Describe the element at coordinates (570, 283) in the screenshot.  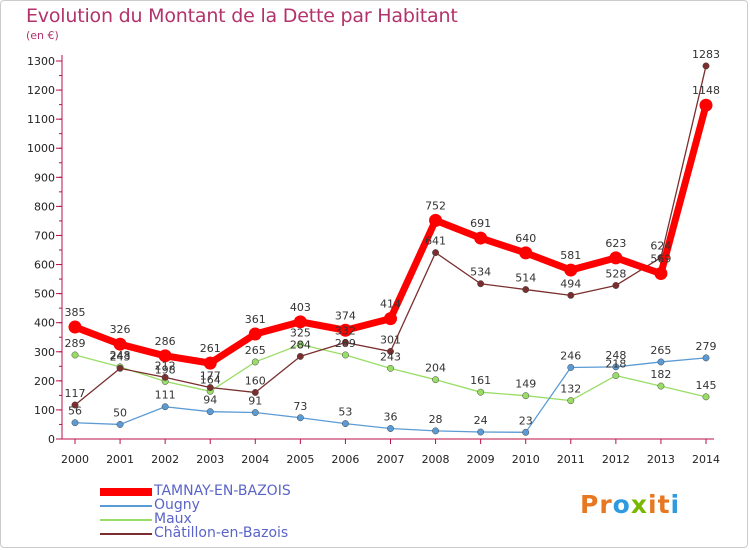
I see `data-label: 494` at that location.